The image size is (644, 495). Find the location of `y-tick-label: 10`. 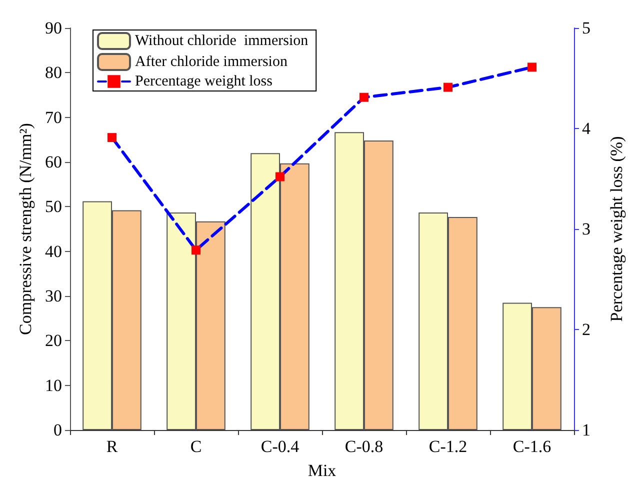

y-tick-label: 10 is located at coordinates (53, 385).